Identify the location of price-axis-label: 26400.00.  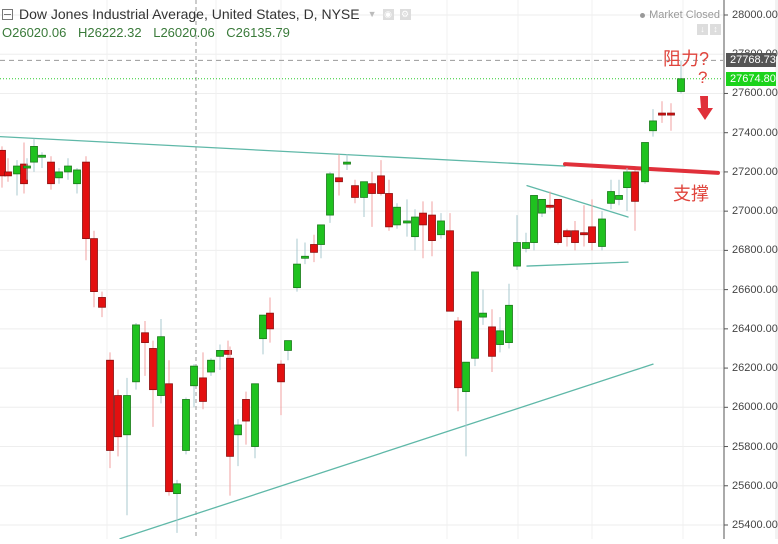
(755, 328).